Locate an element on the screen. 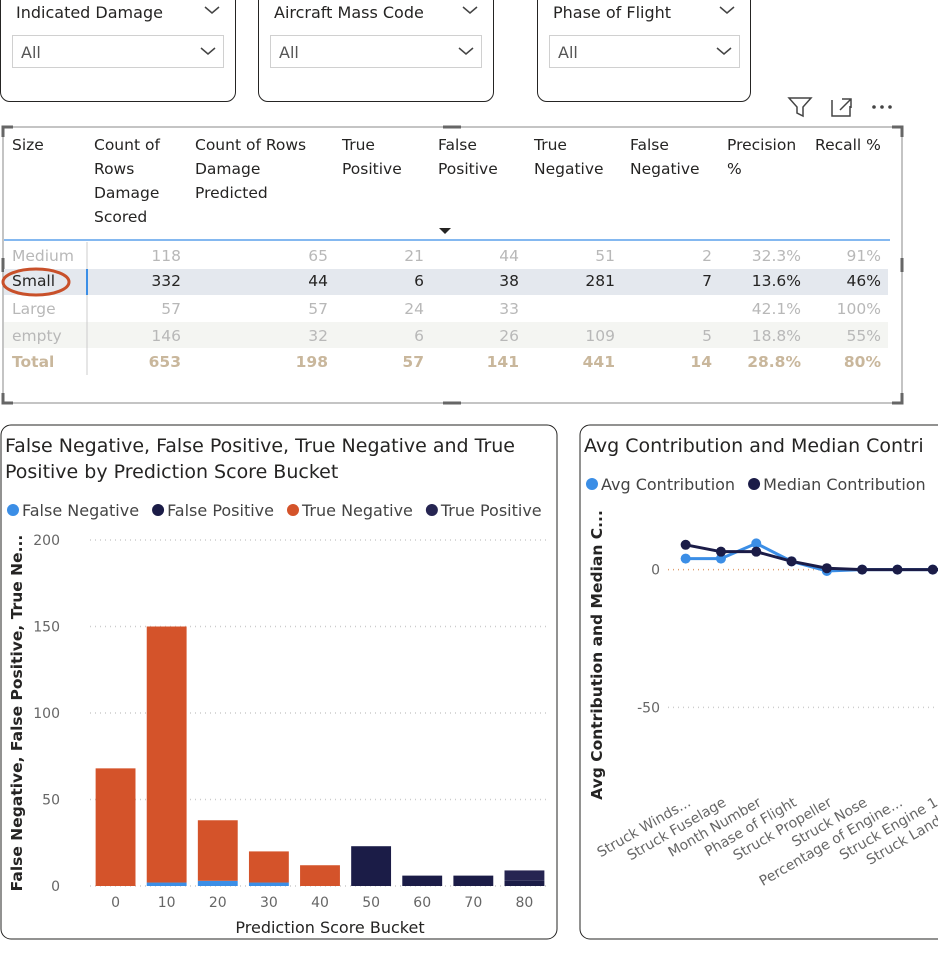 This screenshot has height=956, width=938. cell-value: 13.6% is located at coordinates (776, 281).